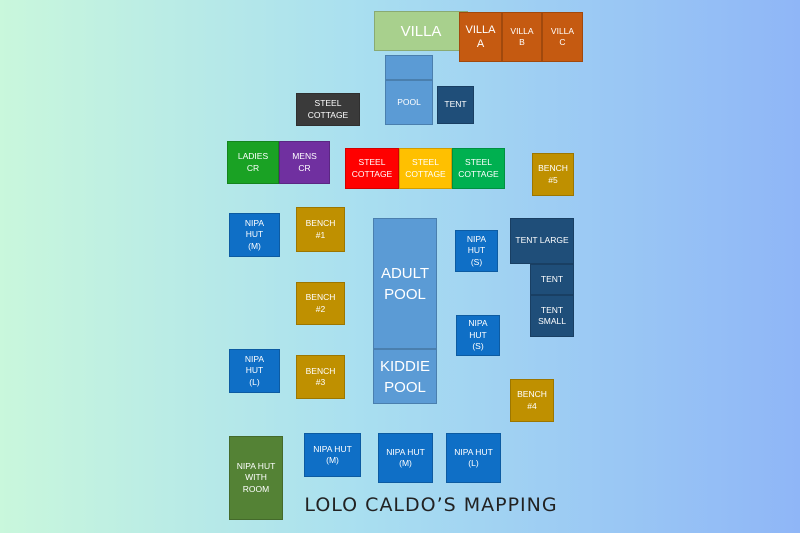 The image size is (800, 533). What do you see at coordinates (431, 505) in the screenshot?
I see `map-title: LOLO CALDO’S MAPPING` at bounding box center [431, 505].